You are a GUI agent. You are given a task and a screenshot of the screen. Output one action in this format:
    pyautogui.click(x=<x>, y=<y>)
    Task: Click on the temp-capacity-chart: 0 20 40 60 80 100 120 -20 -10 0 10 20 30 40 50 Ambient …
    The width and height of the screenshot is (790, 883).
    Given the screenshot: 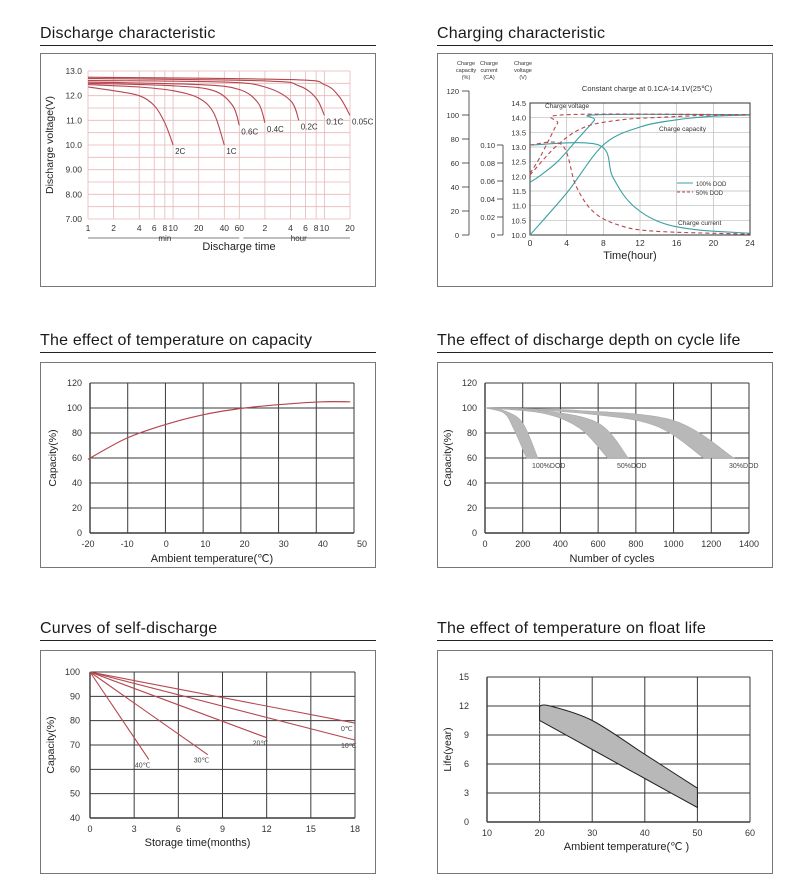 What is the action you would take?
    pyautogui.click(x=207, y=471)
    